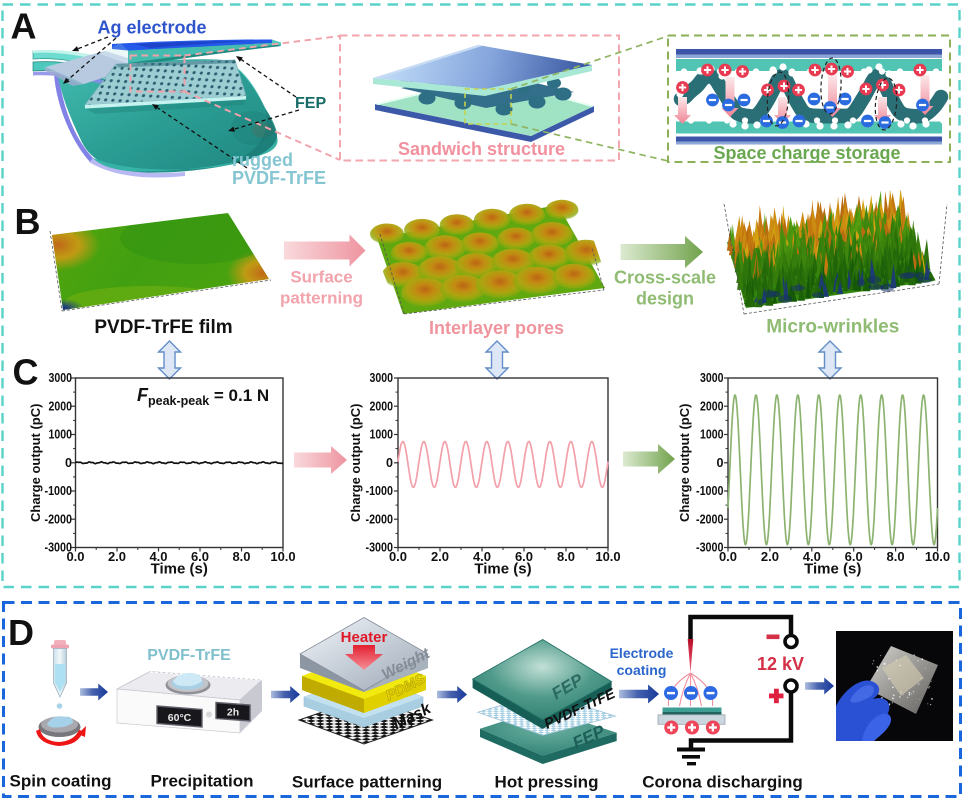  What do you see at coordinates (61, 781) in the screenshot?
I see `svg-text: Spin coating` at bounding box center [61, 781].